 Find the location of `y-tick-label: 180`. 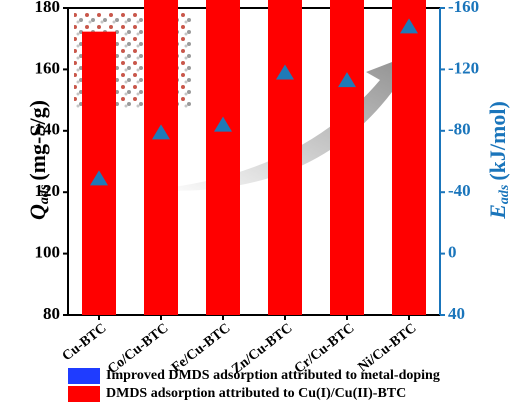

y-tick-label: 180 is located at coordinates (48, 8).